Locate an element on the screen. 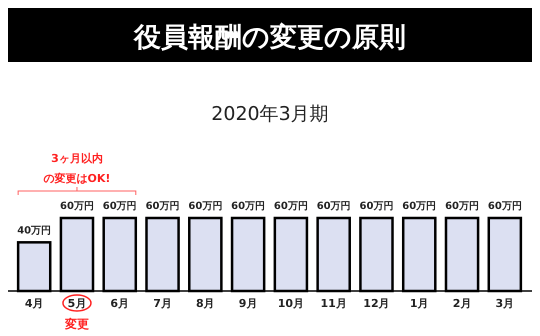 The height and width of the screenshot is (336, 540). x-tick-label: 11月 is located at coordinates (333, 303).